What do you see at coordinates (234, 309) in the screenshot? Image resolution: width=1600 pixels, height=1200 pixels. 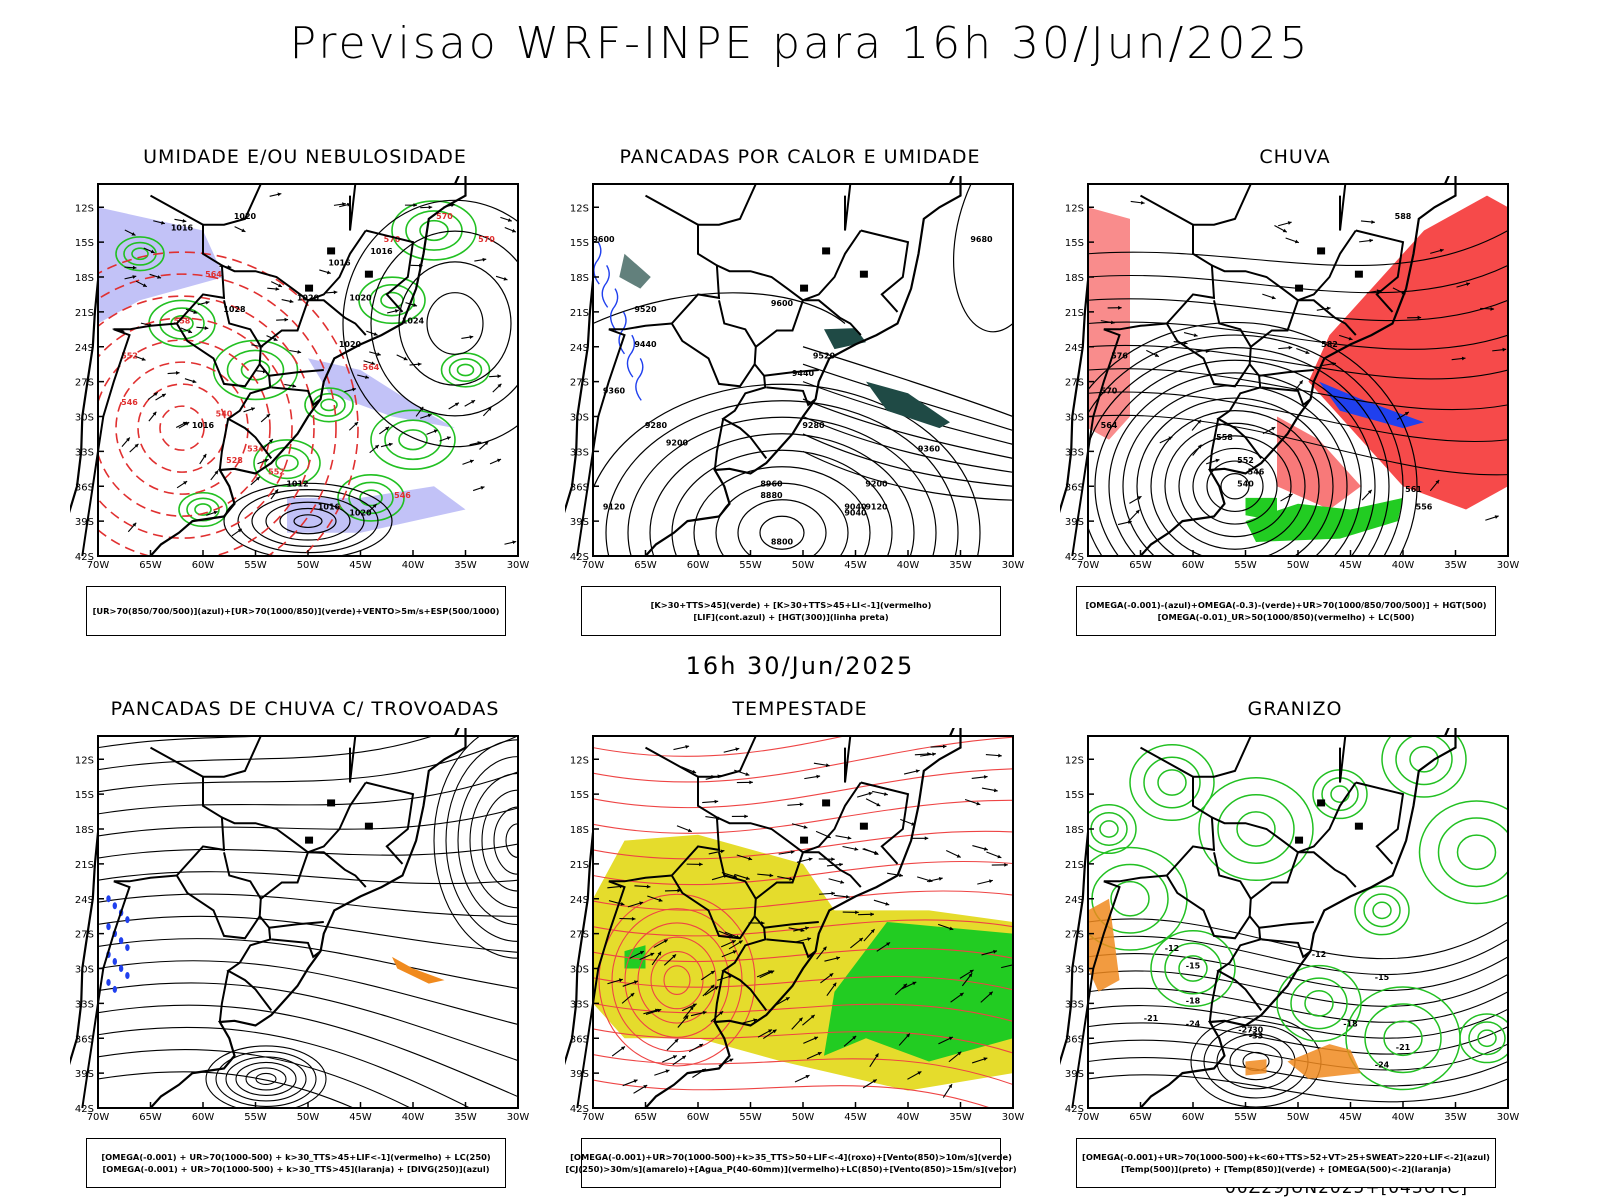 I see `pressure-label: 1028` at bounding box center [234, 309].